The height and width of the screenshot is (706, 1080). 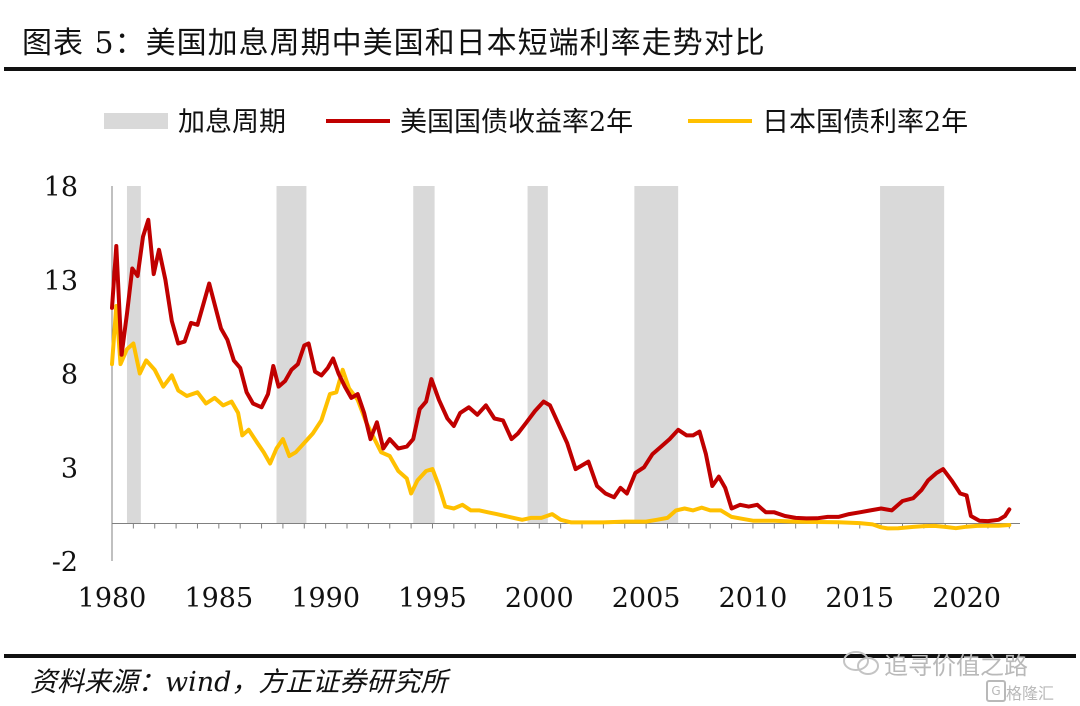 I want to click on y-tick-label: -2, so click(x=65, y=562).